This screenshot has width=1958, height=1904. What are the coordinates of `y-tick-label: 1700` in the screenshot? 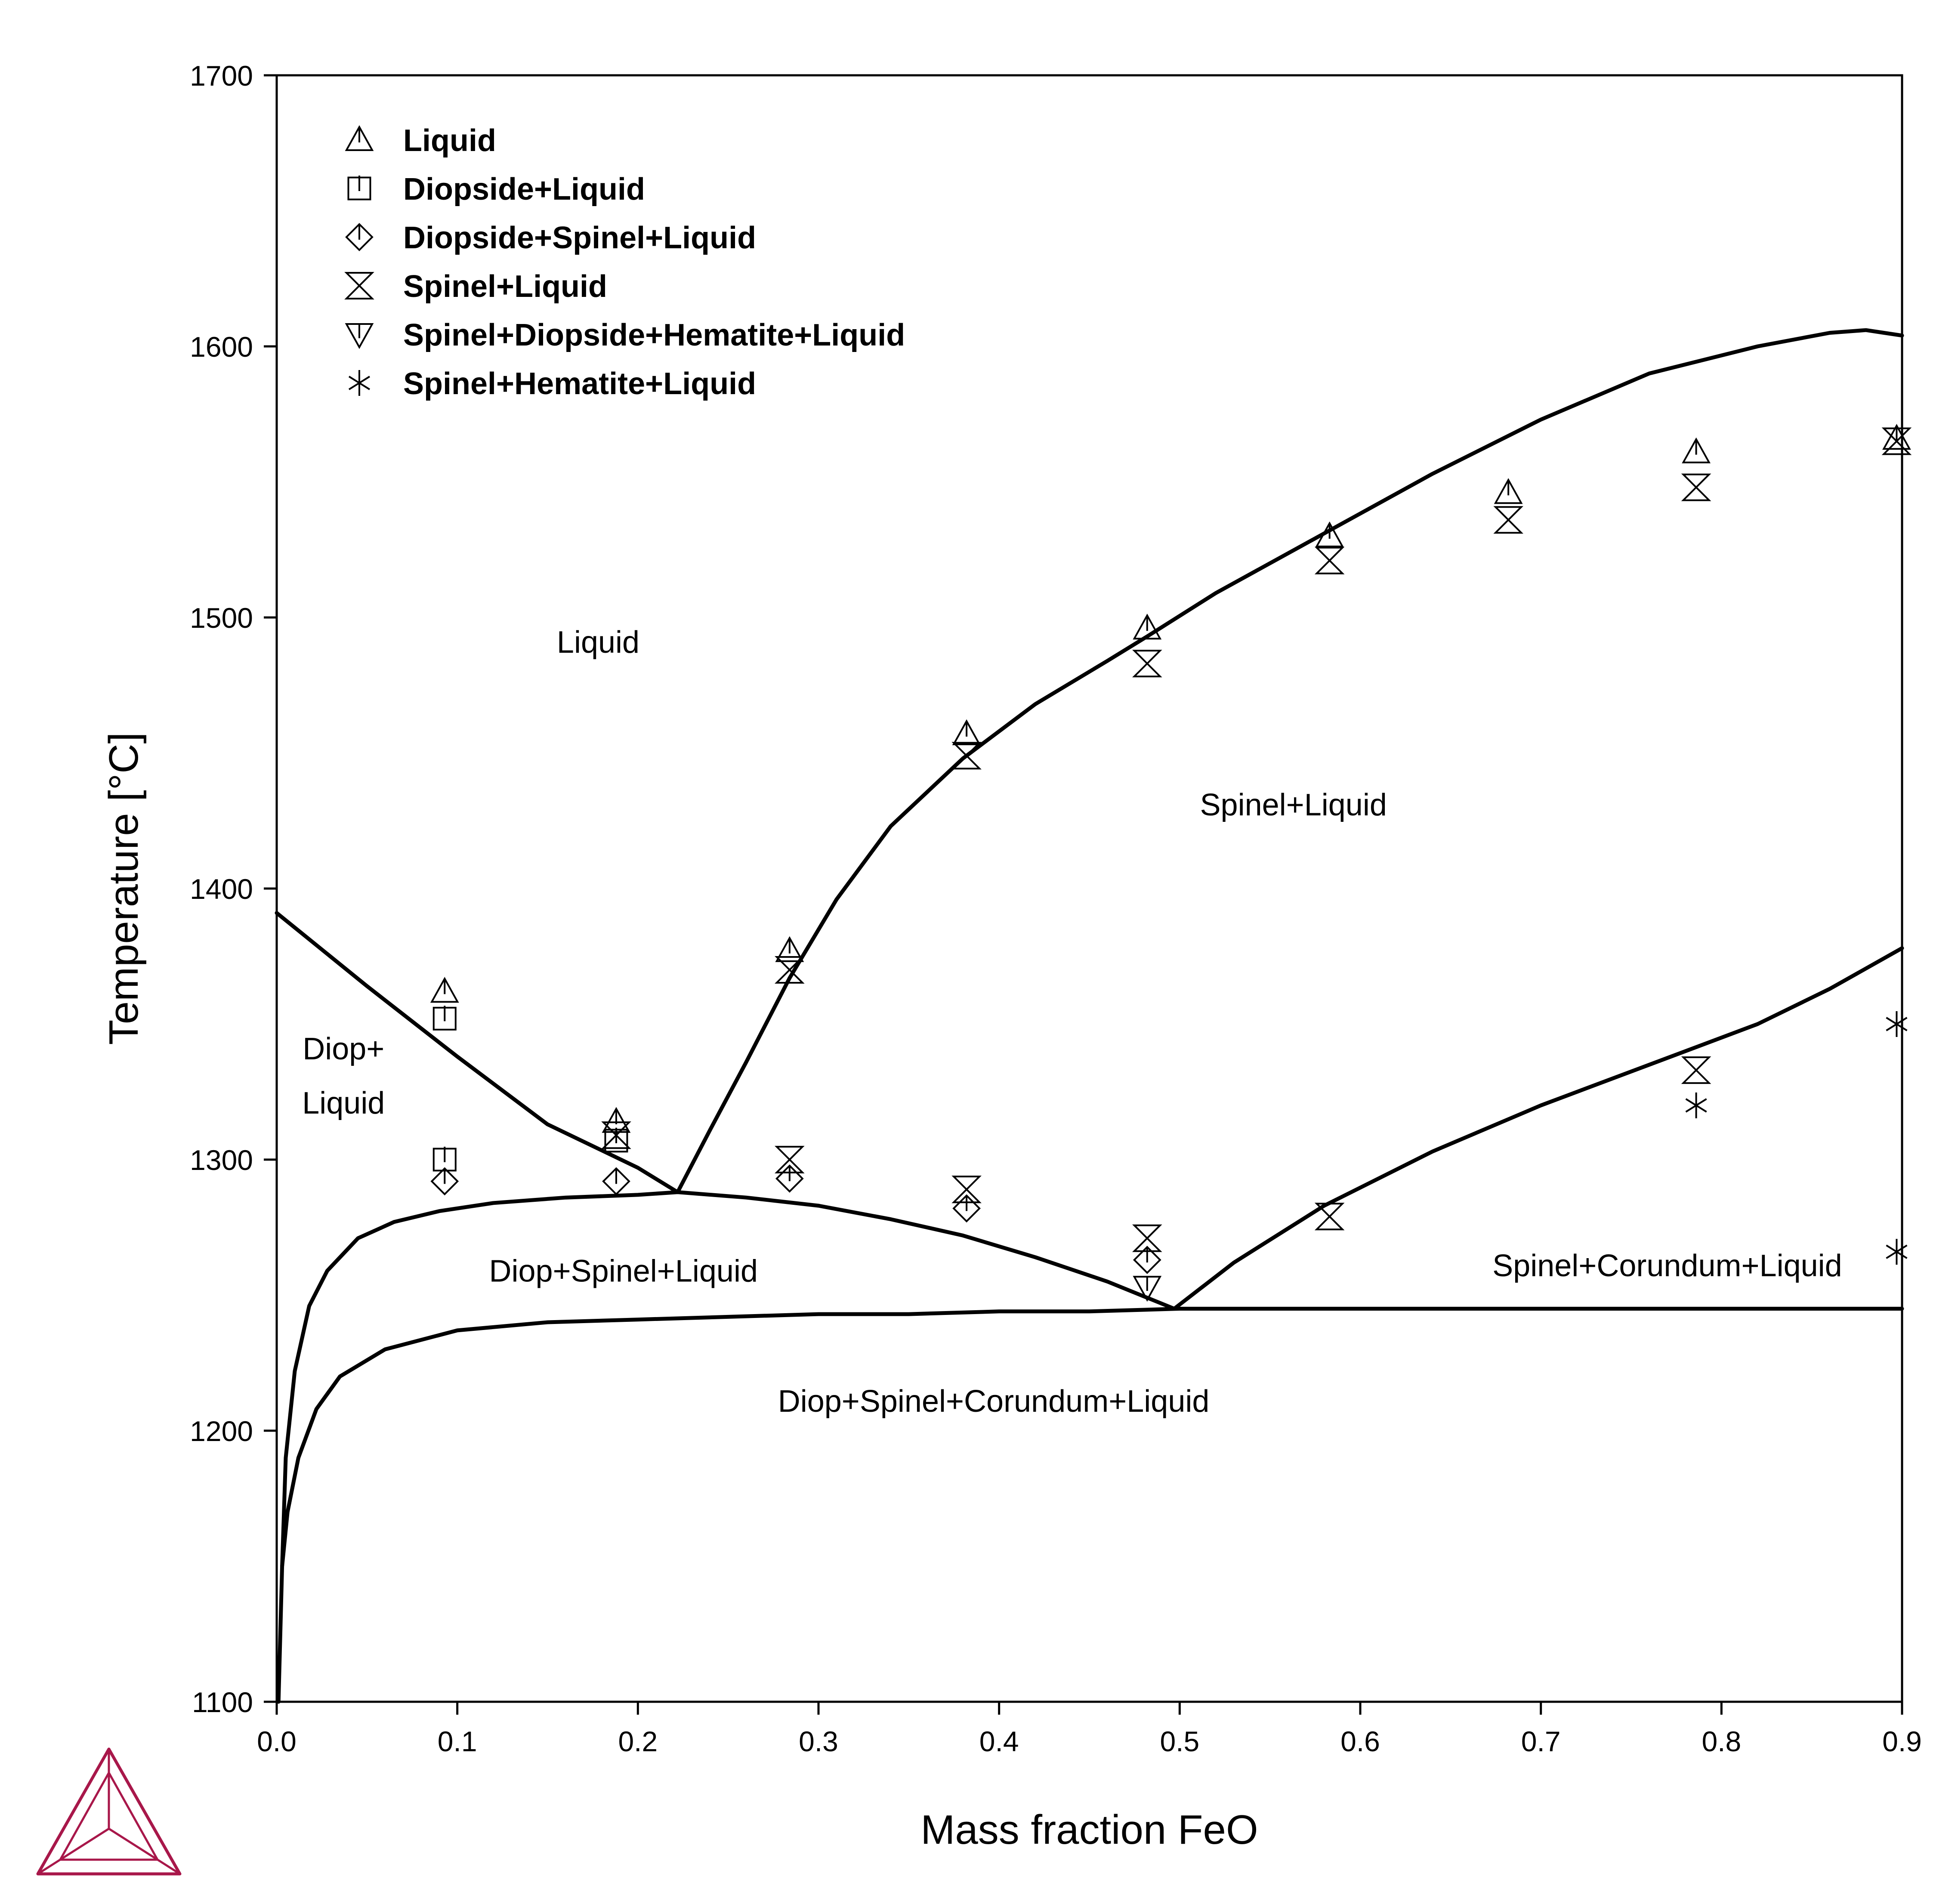 It's located at (221, 76).